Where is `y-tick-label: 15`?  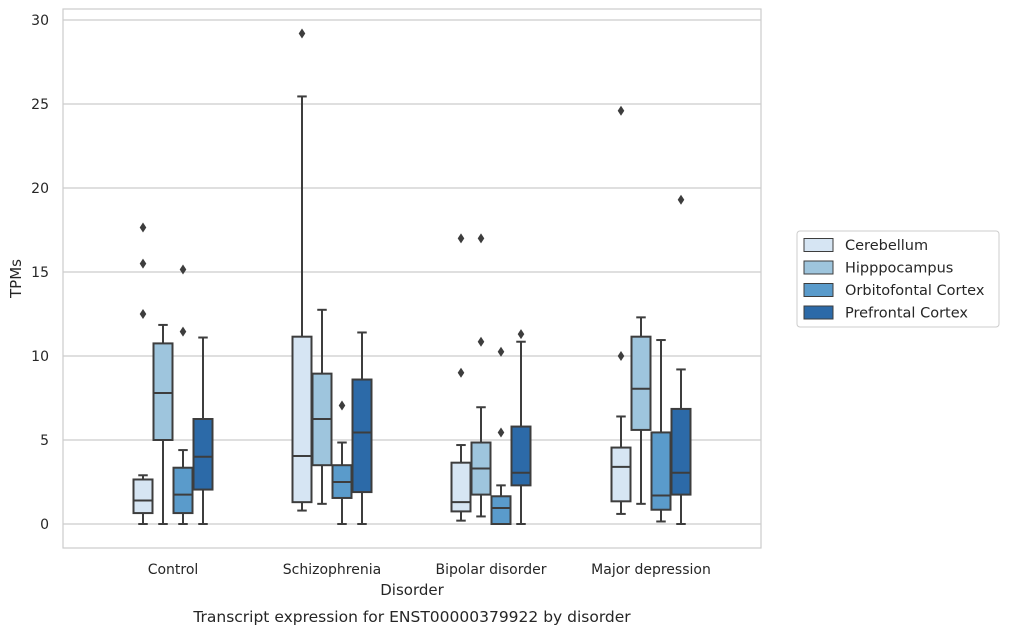
y-tick-label: 15 is located at coordinates (40, 273).